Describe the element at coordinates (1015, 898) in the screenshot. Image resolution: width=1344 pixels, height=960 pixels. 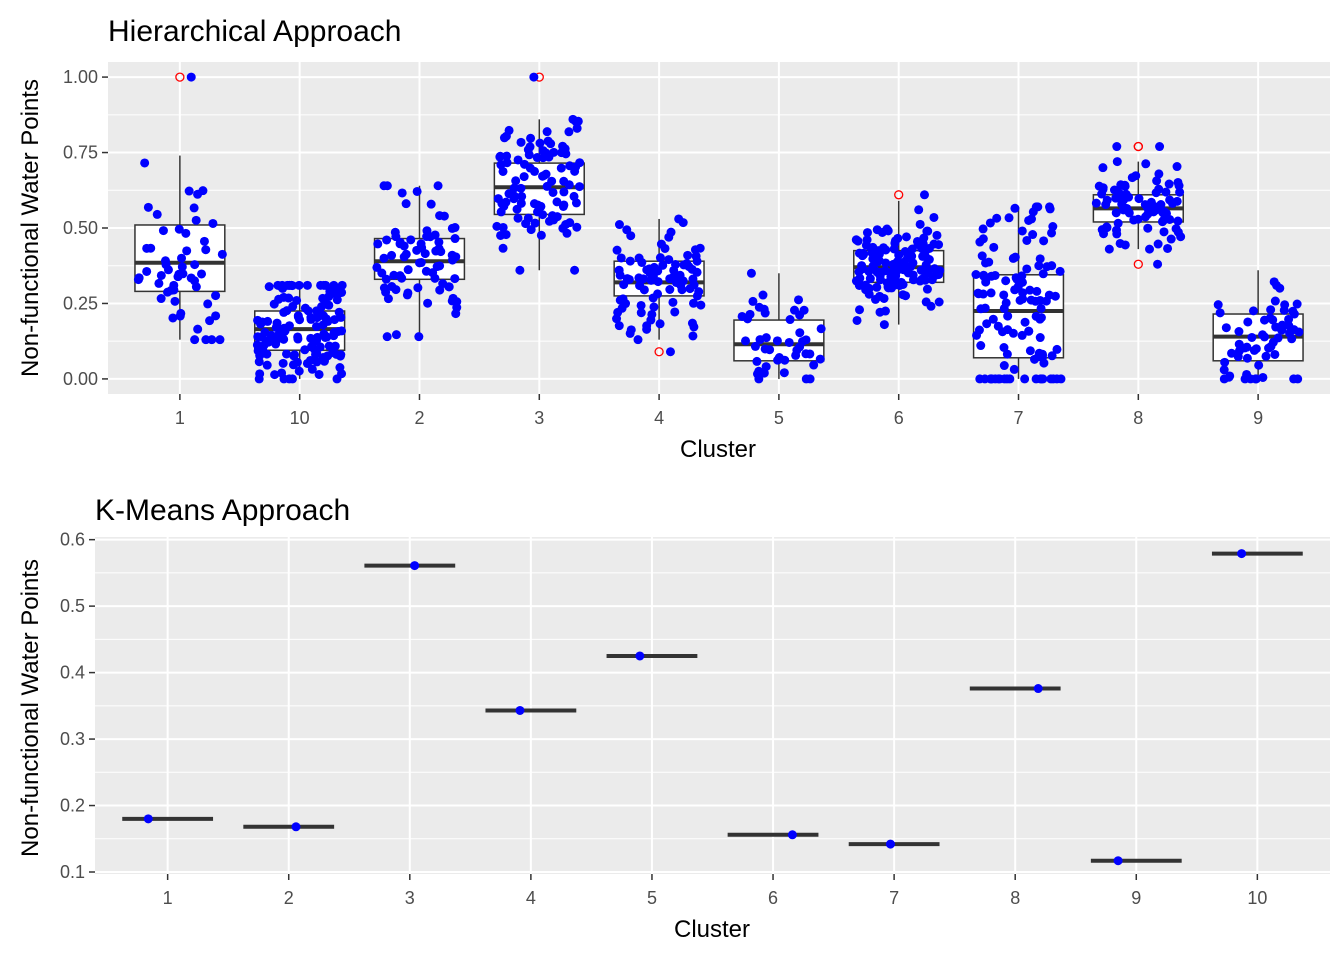
I see `x-tick-label: 8` at that location.